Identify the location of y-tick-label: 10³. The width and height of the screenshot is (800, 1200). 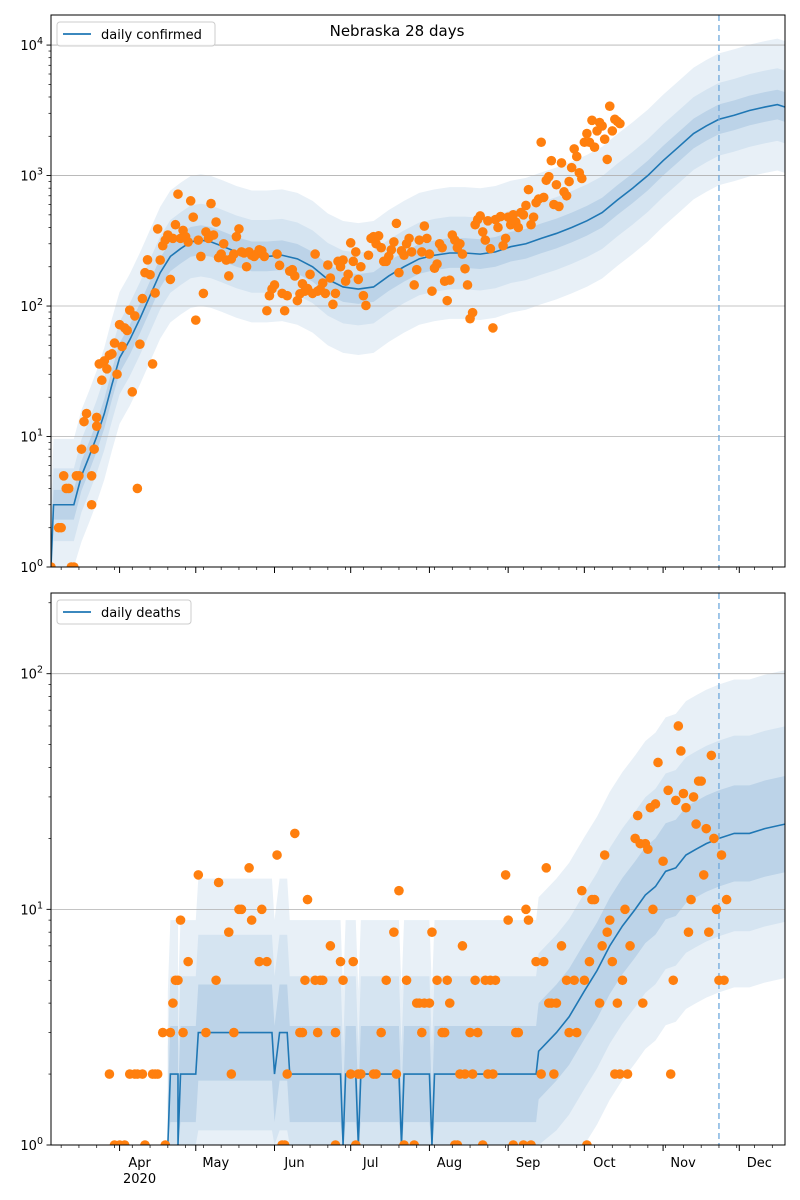
(31, 176).